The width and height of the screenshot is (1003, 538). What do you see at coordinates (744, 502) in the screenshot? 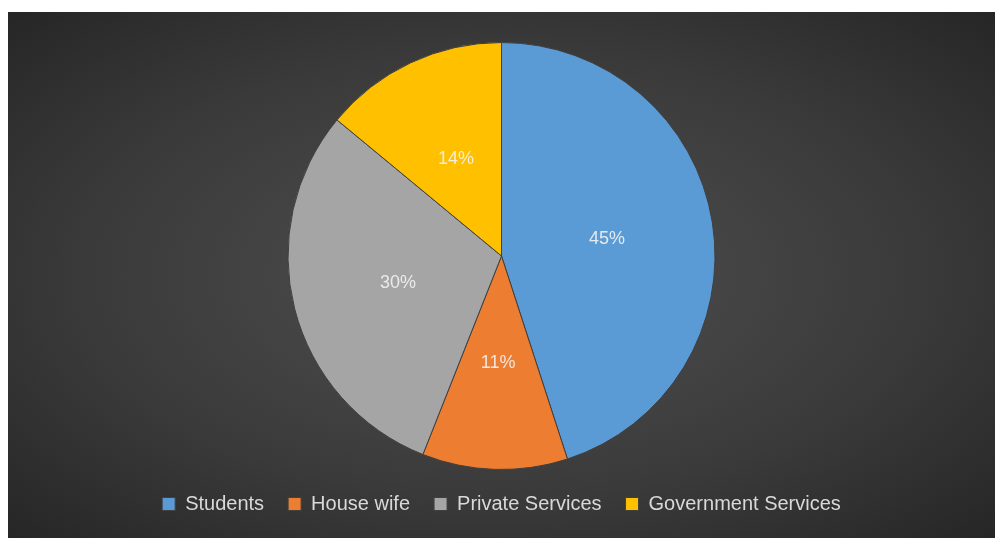
I see `legend-label: Government Services` at bounding box center [744, 502].